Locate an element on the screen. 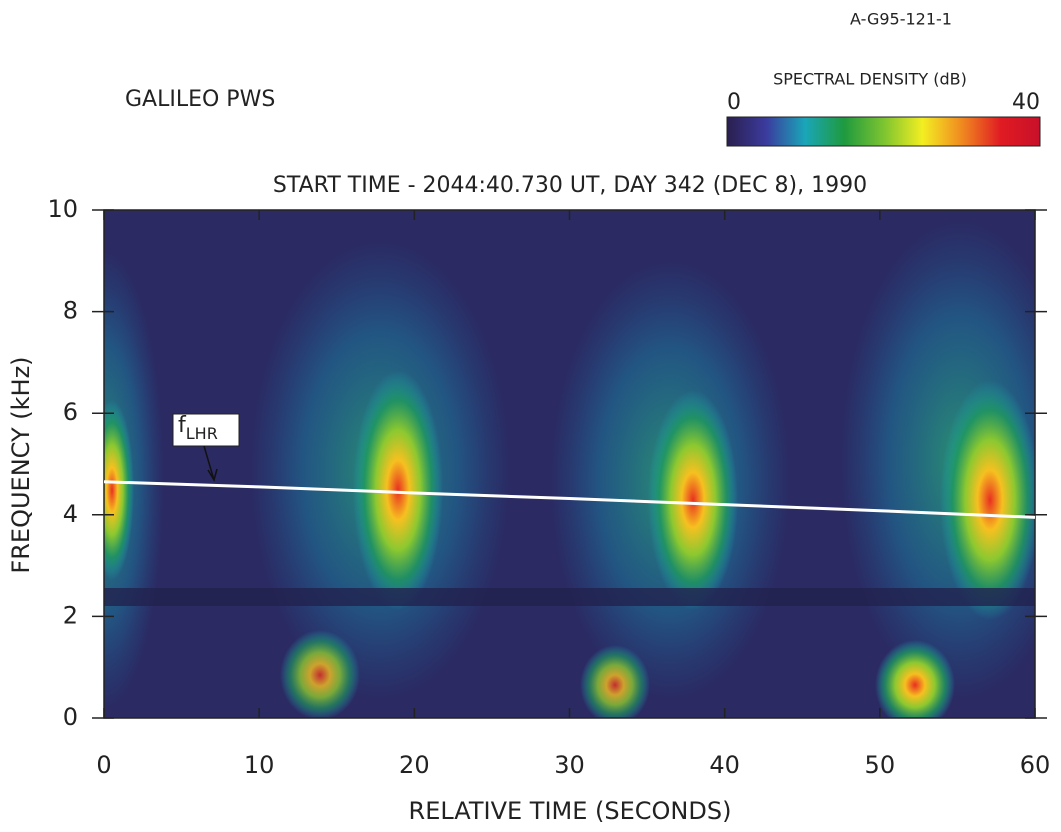 This screenshot has width=1061, height=832. x-tick-label: 50 is located at coordinates (880, 765).